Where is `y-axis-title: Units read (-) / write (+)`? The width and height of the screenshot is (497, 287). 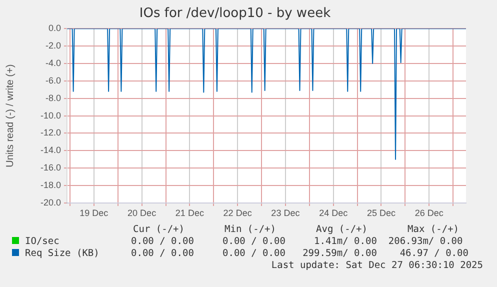 y-axis-title: Units read (-) / write (+) is located at coordinates (10, 116).